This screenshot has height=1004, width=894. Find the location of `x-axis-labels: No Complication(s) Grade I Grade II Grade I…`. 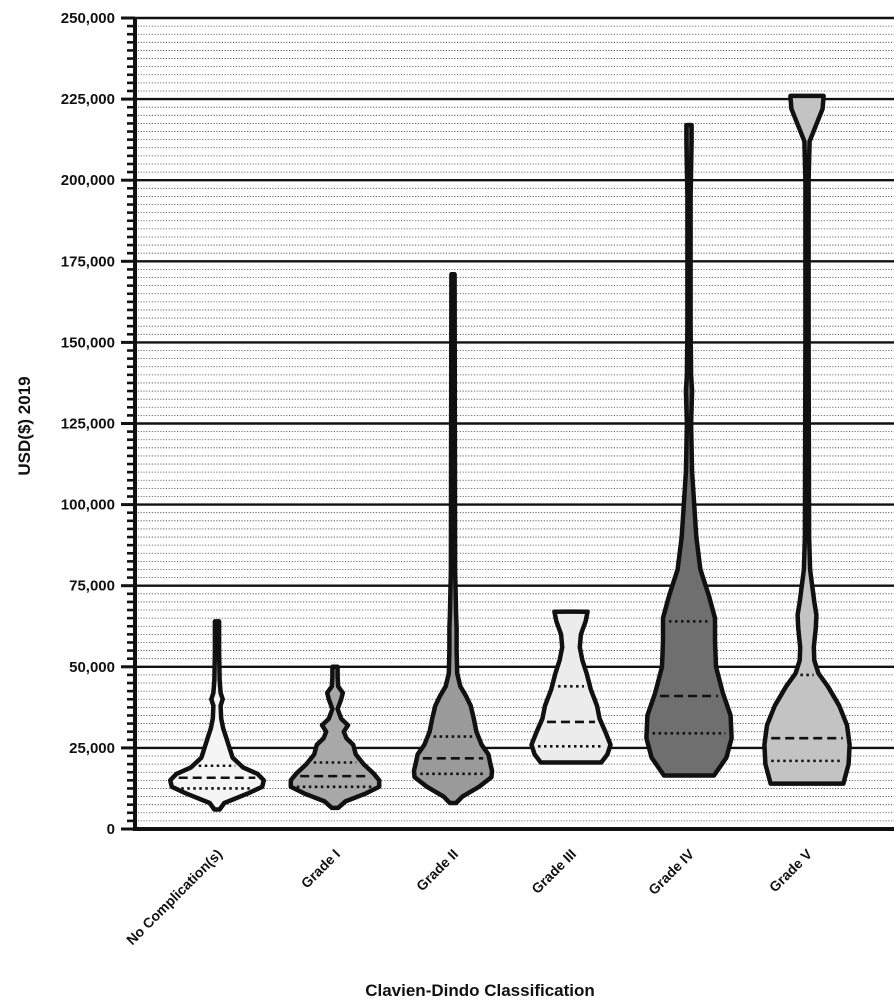

x-axis-labels: No Complication(s) Grade I Grade II Grade I… is located at coordinates (469, 896).